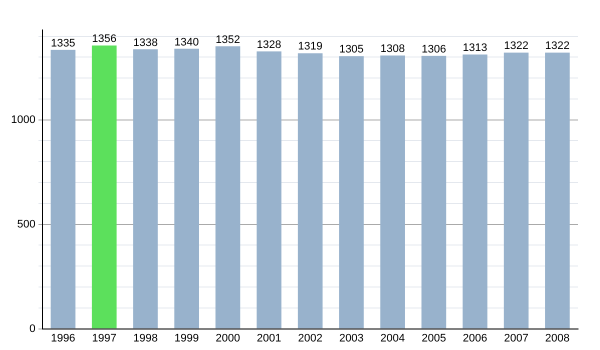 Image resolution: width=600 pixels, height=350 pixels. What do you see at coordinates (310, 46) in the screenshot?
I see `data-label: 1319` at bounding box center [310, 46].